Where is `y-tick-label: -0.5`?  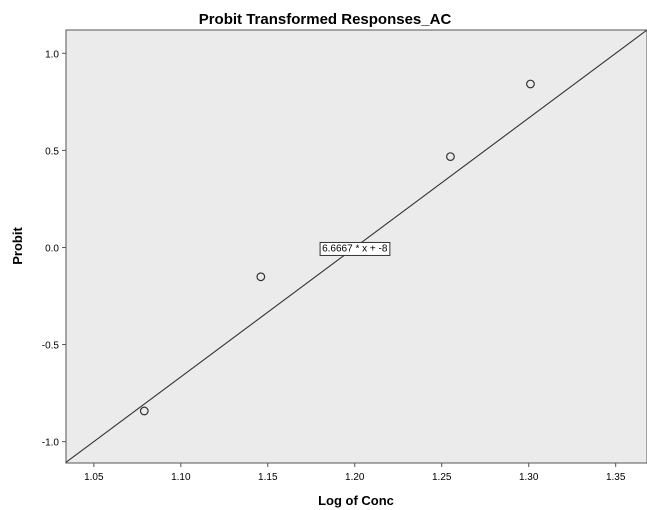 y-tick-label: -0.5 is located at coordinates (51, 346).